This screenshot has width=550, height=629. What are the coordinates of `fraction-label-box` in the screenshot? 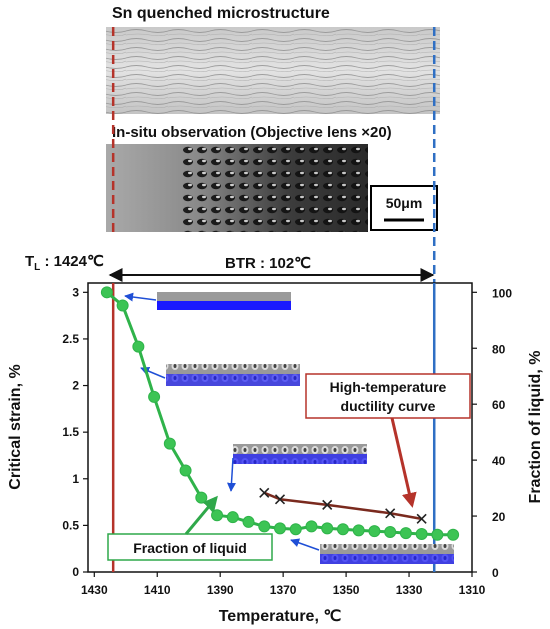 It's located at (190, 547).